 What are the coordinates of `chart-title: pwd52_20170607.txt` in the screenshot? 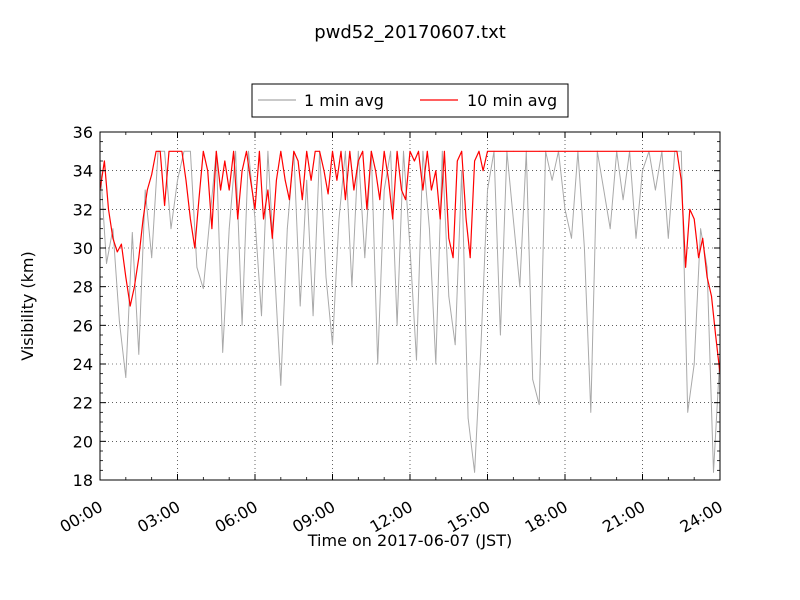 It's located at (410, 32).